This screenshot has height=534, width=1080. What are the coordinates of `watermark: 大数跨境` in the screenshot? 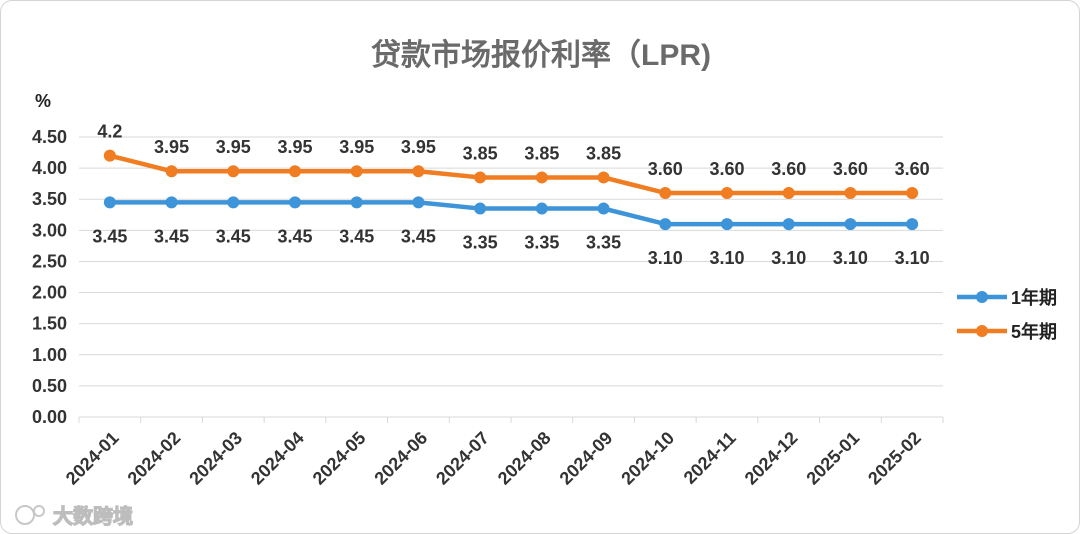 It's located at (74, 516).